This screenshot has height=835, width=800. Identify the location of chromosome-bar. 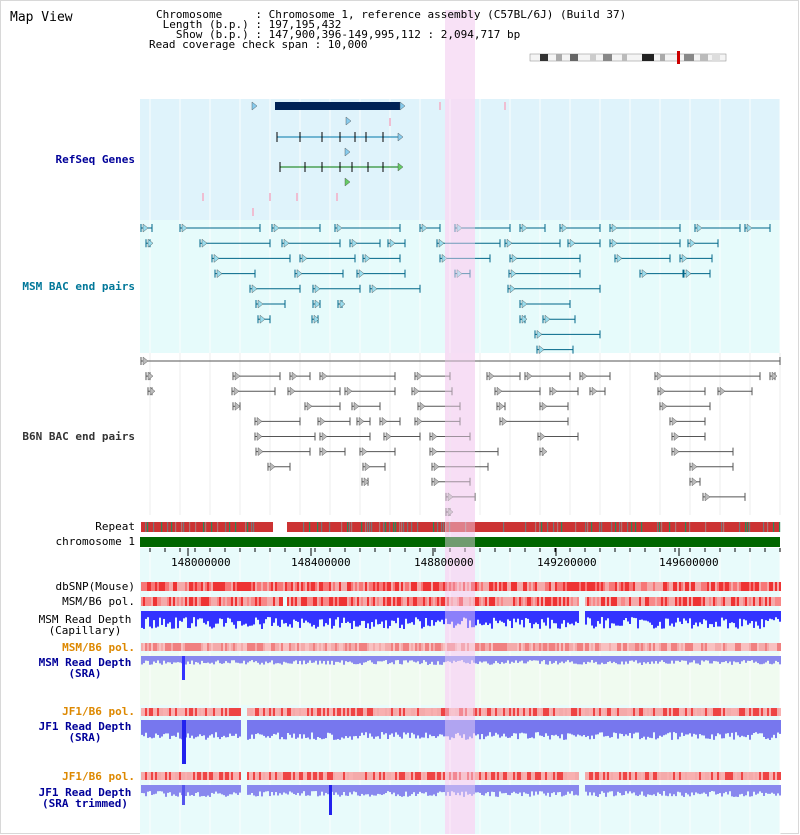
(460, 542).